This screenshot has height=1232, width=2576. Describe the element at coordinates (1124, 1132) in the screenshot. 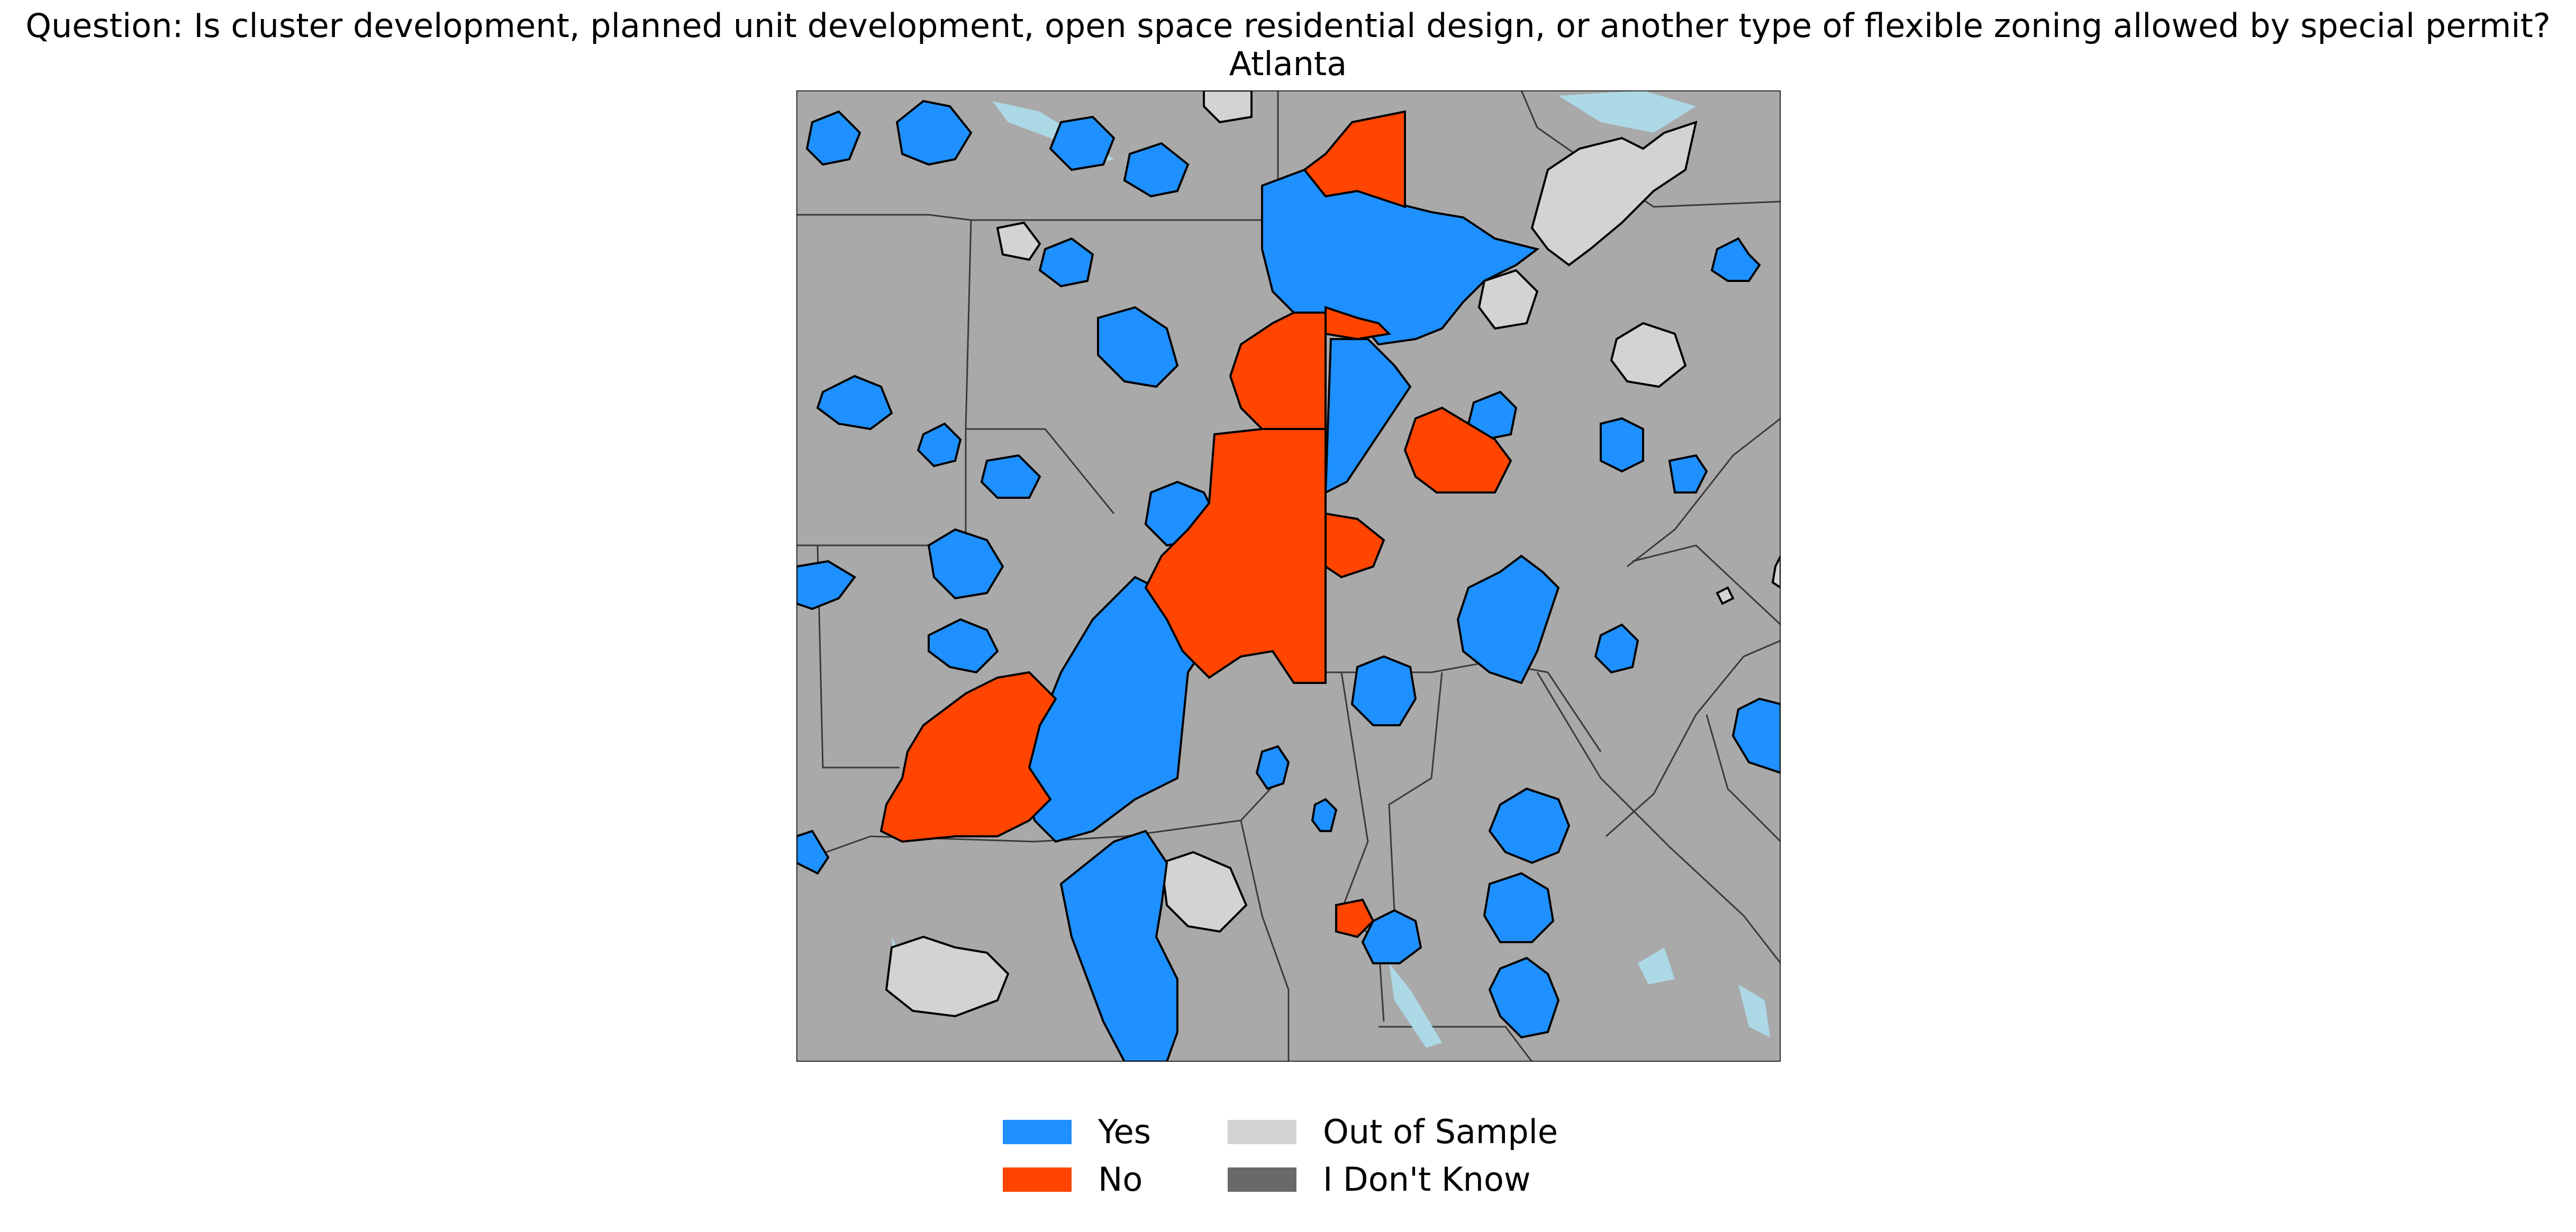

I see `legend-label: Yes` at that location.